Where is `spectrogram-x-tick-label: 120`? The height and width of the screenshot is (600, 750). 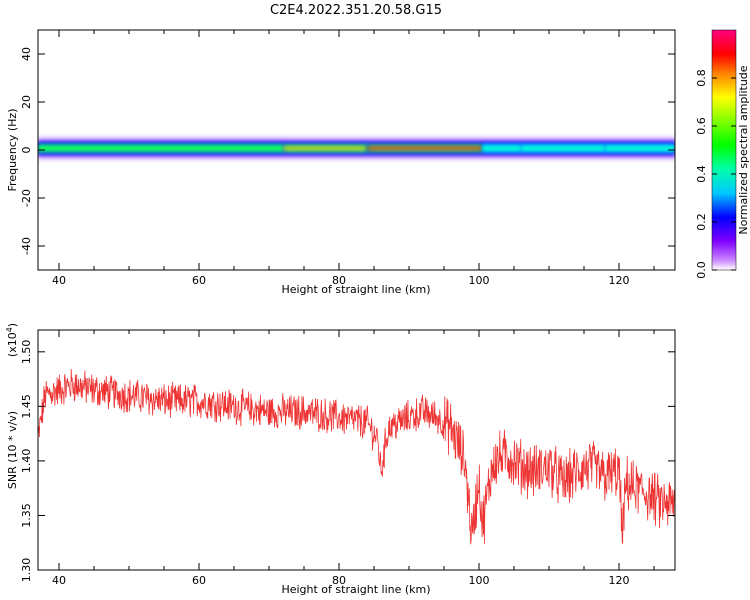 spectrogram-x-tick-label: 120 is located at coordinates (619, 280).